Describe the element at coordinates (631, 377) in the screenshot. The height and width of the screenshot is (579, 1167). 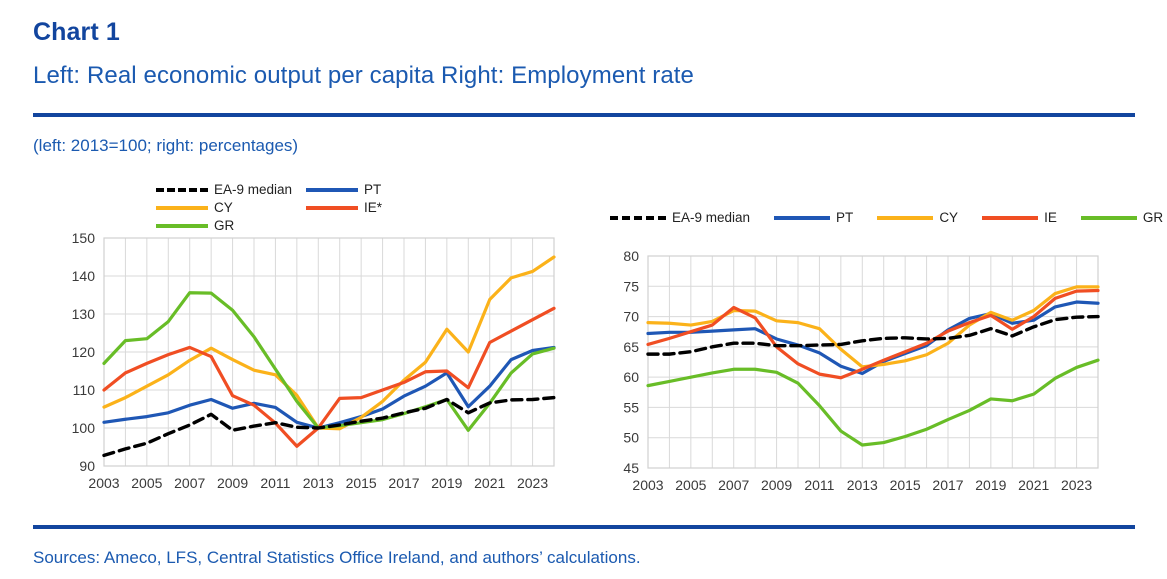
I see `y-tick-label: 60` at that location.